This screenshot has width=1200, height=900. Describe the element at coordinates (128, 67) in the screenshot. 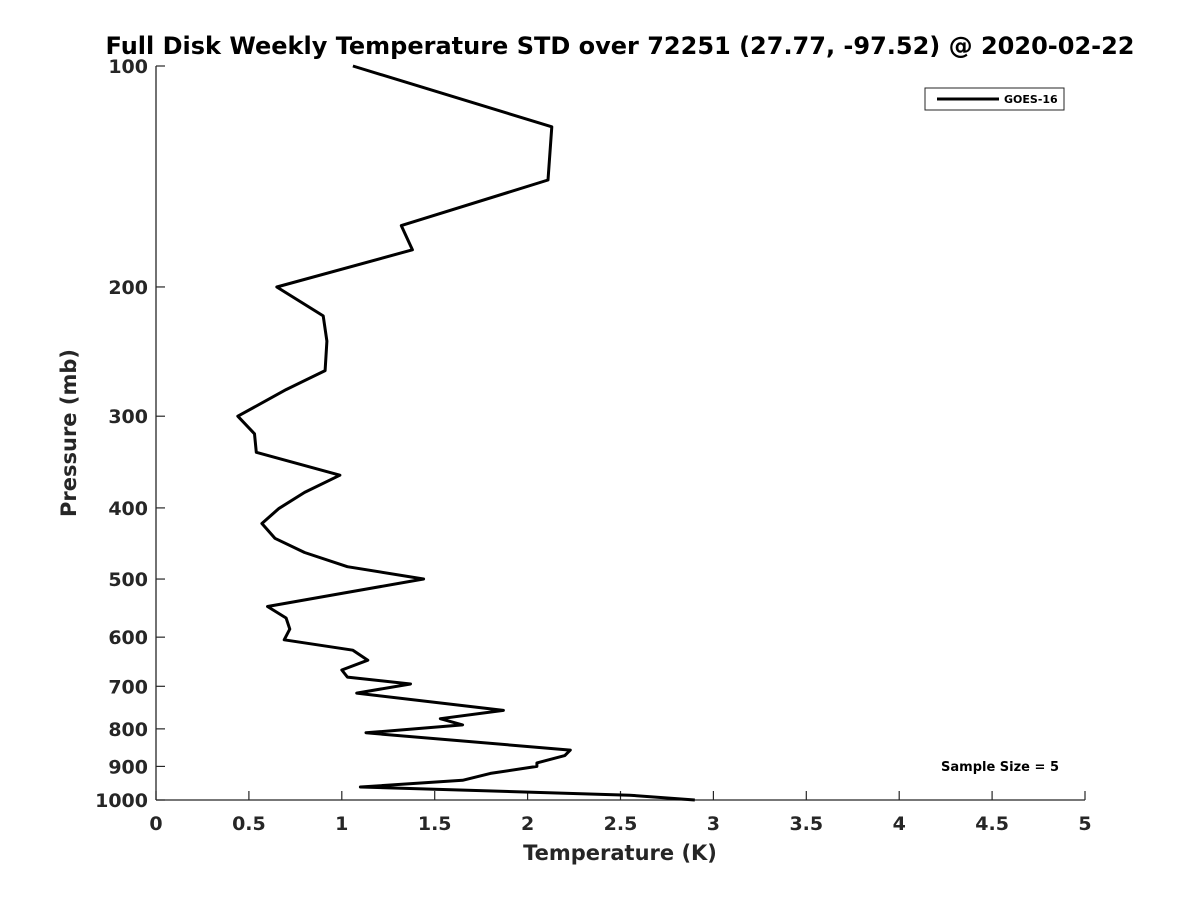

I see `y-tick-label: 100` at that location.